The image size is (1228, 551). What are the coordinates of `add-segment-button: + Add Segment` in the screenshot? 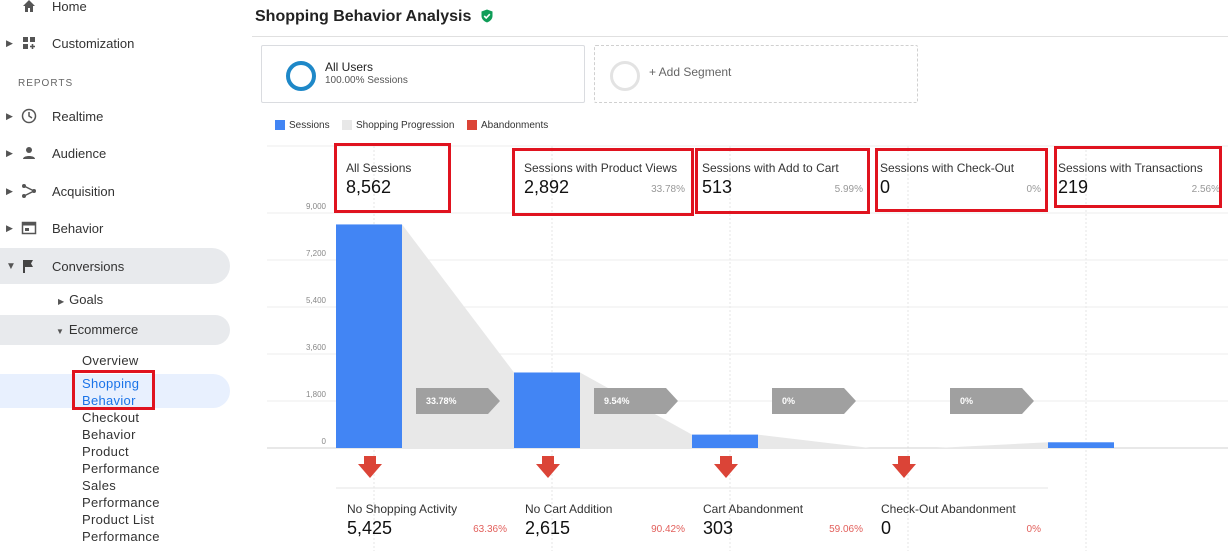 It's located at (756, 74).